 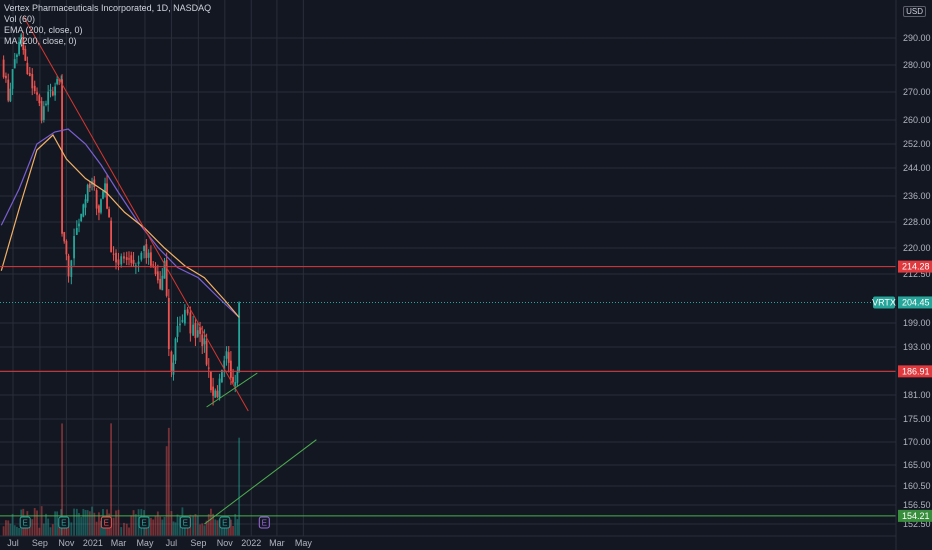 I want to click on price-tag-label: 204.45, so click(x=916, y=302).